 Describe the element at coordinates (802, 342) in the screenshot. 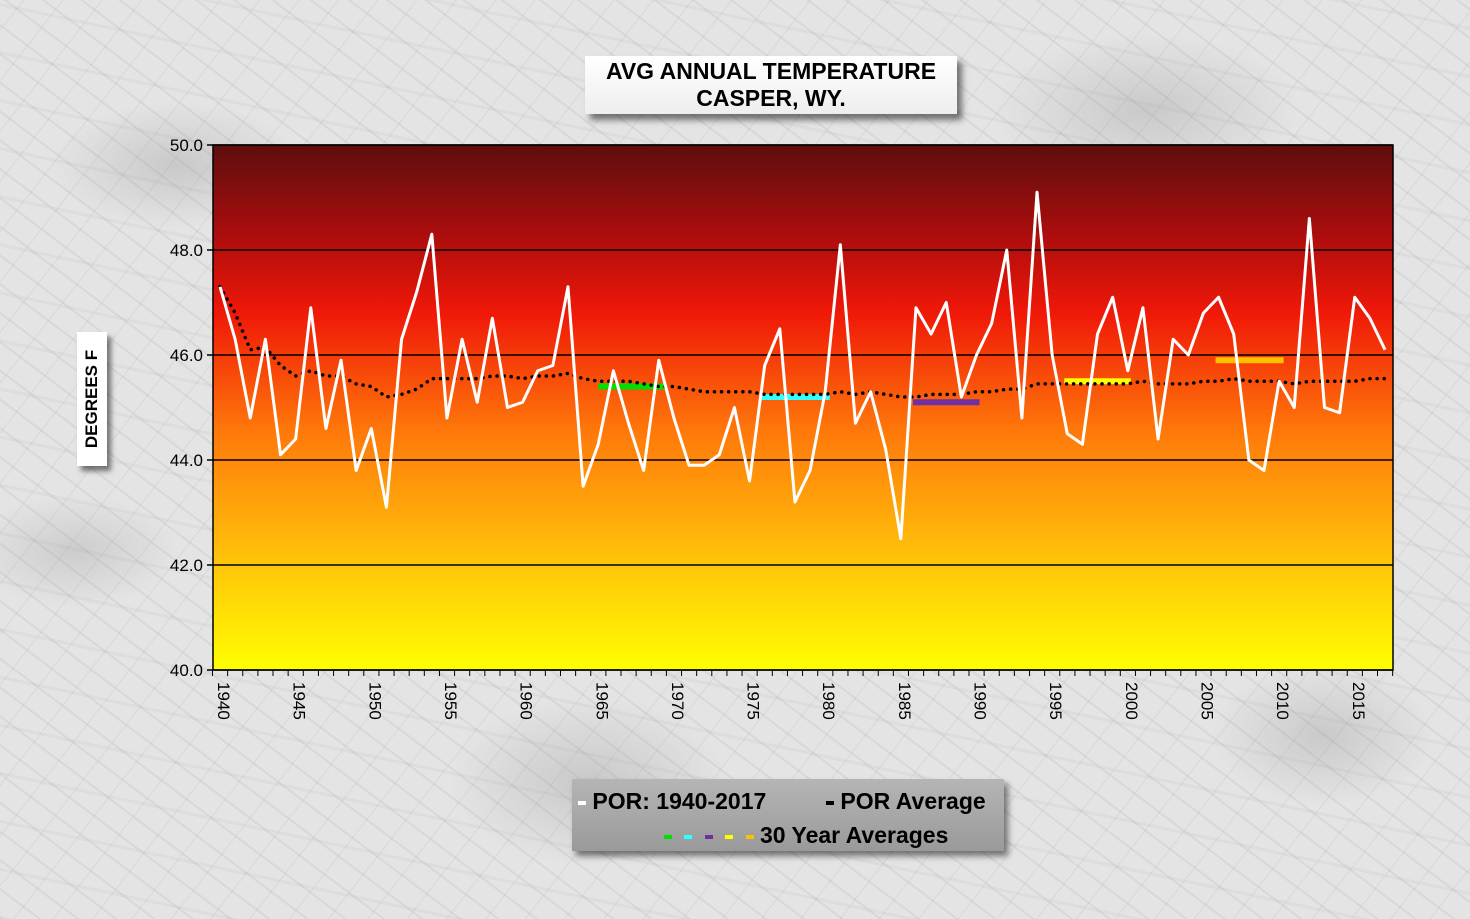

I see `series-line-por-average` at that location.